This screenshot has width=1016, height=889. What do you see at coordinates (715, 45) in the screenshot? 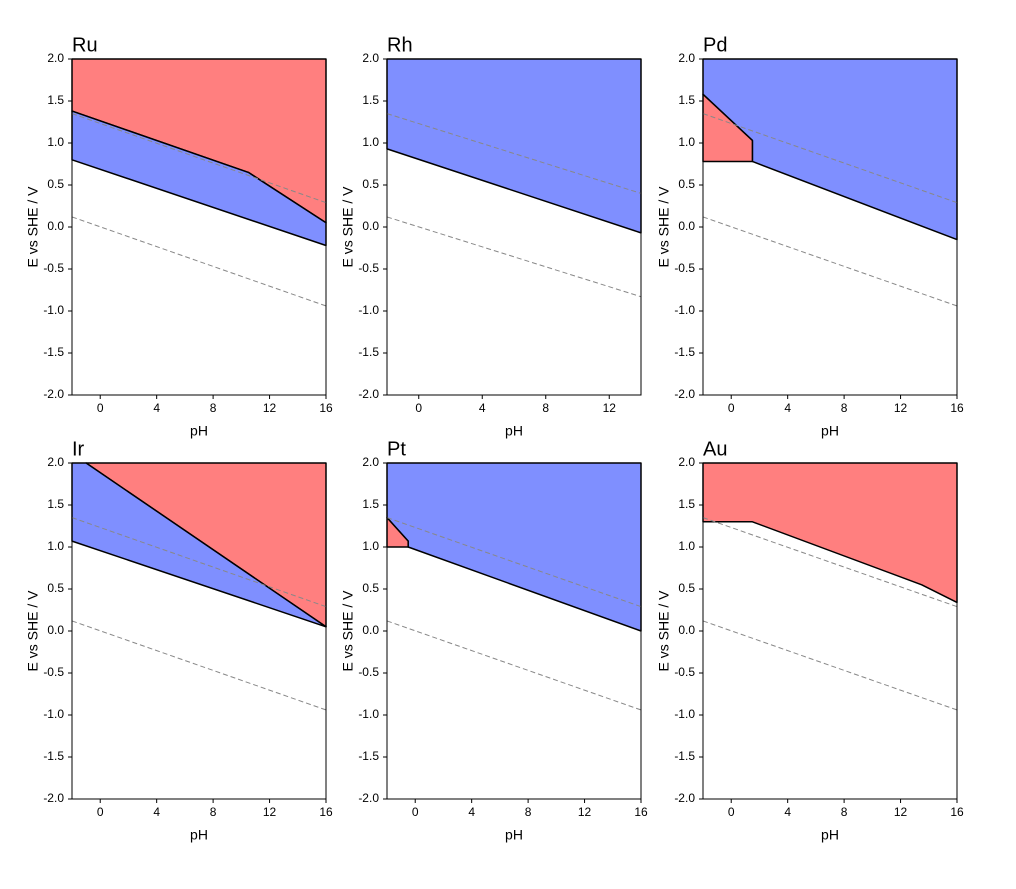
I see `chart-title: Pd` at bounding box center [715, 45].